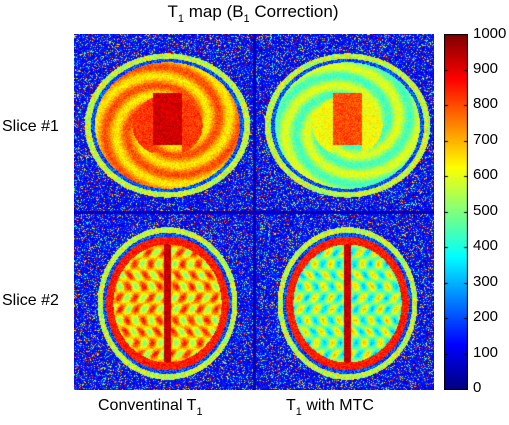  Describe the element at coordinates (486, 316) in the screenshot. I see `colorbar-tick-200: 200` at that location.